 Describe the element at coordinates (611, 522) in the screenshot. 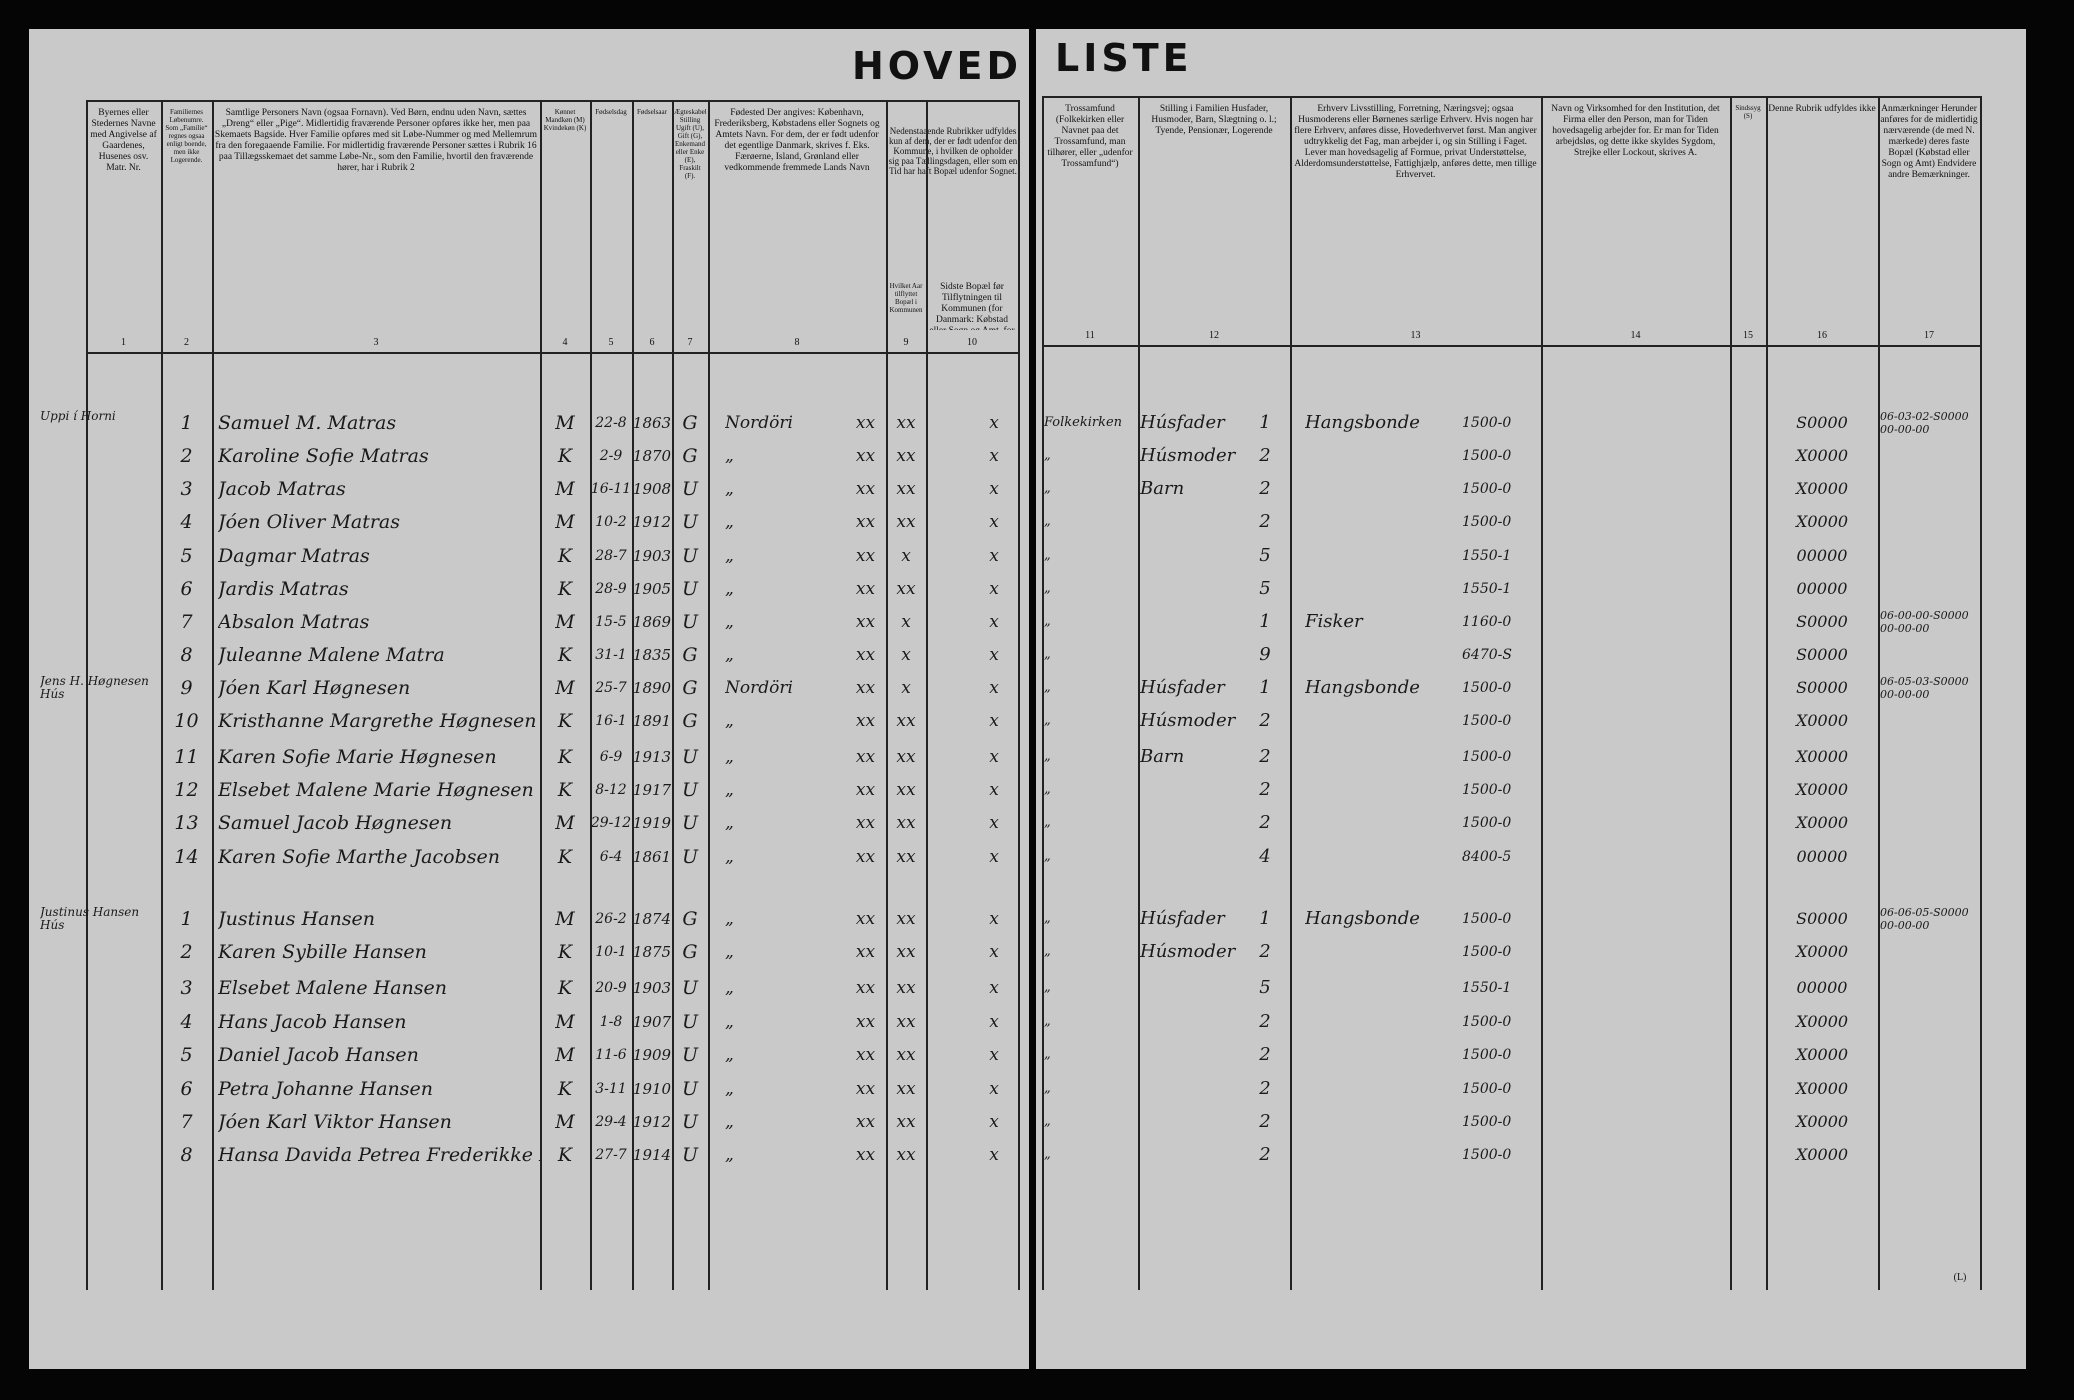

I see `cell-date: 10-2` at that location.